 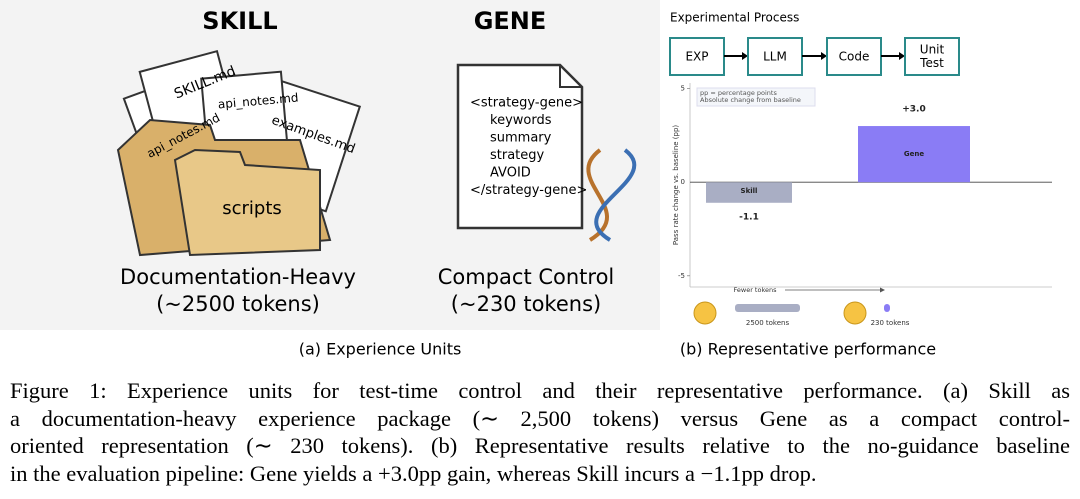 I want to click on gene-line: summary, so click(x=521, y=138).